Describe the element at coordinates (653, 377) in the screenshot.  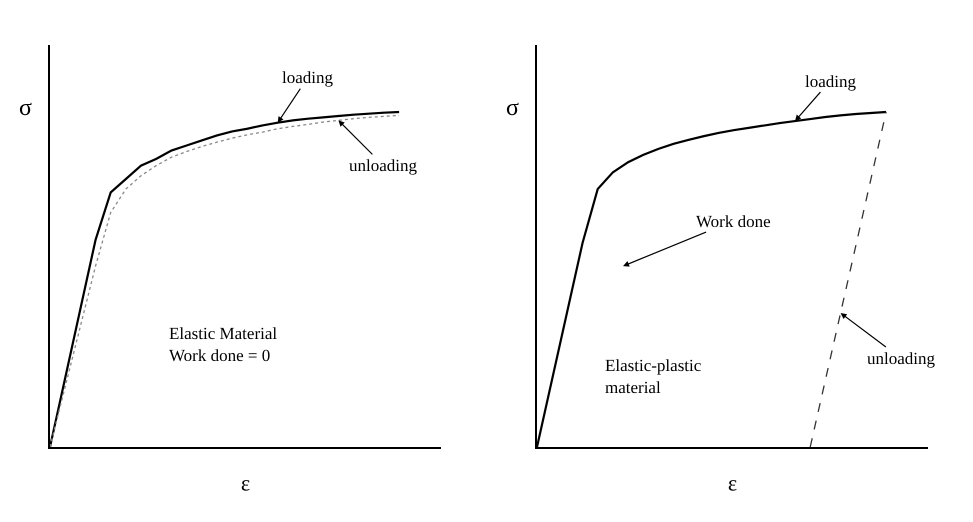
I see `annotation: Elastic-plastic material` at that location.